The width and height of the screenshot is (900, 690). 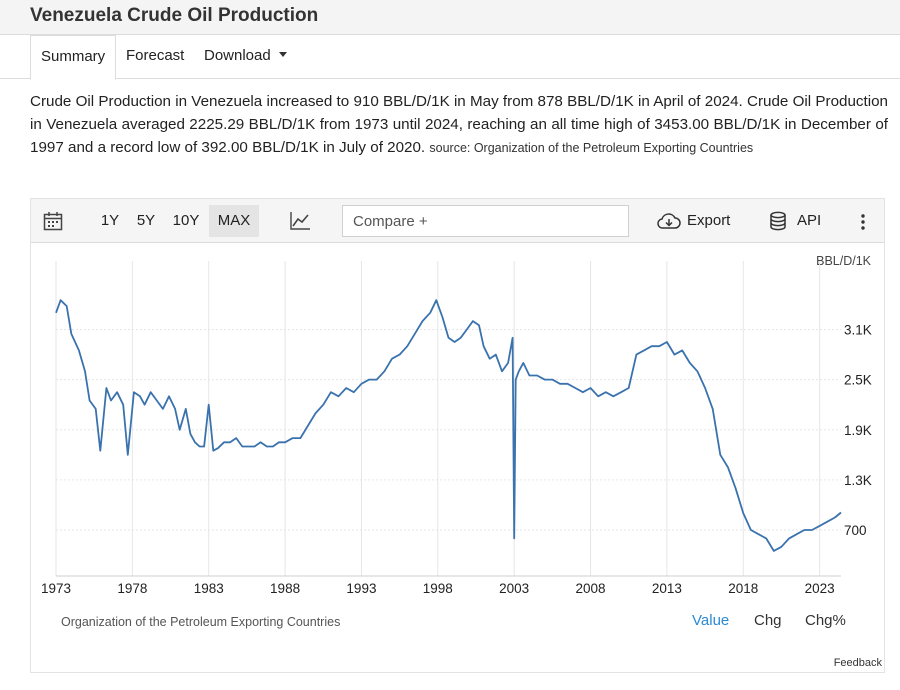 I want to click on x-tick-label: 1998, so click(x=438, y=588).